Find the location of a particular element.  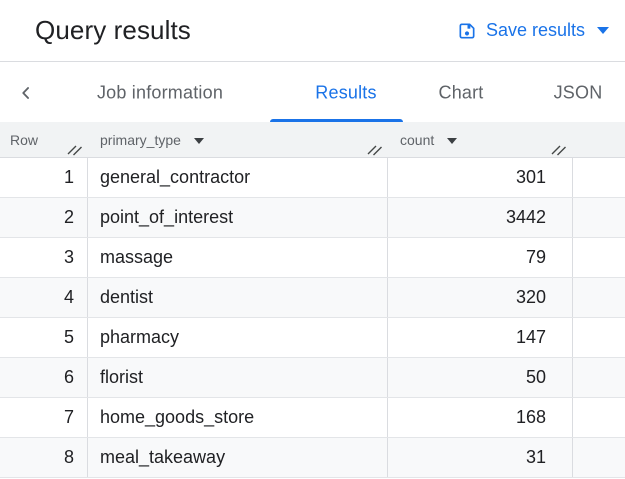

table-row: 5 pharmacy 147 is located at coordinates (312, 338).